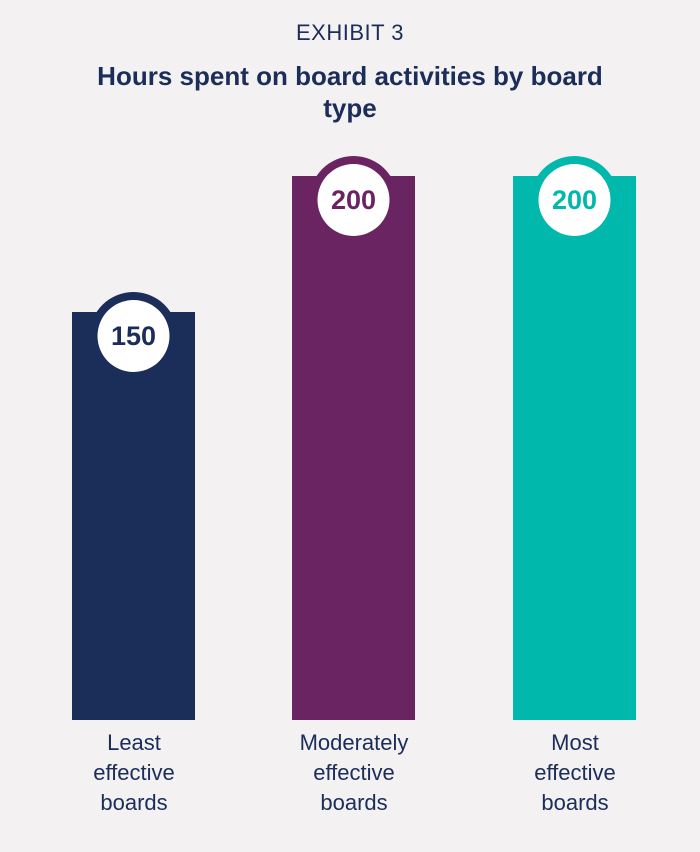  What do you see at coordinates (134, 742) in the screenshot?
I see `category-label-line: Least` at bounding box center [134, 742].